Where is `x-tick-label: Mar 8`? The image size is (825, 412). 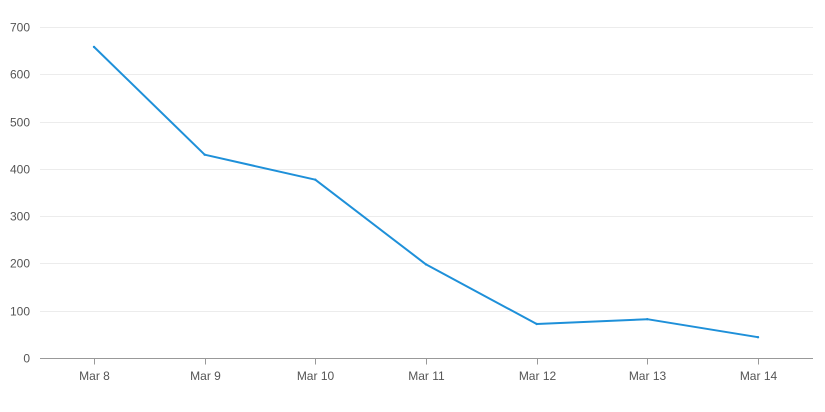
x-tick-label: Mar 8 is located at coordinates (94, 376).